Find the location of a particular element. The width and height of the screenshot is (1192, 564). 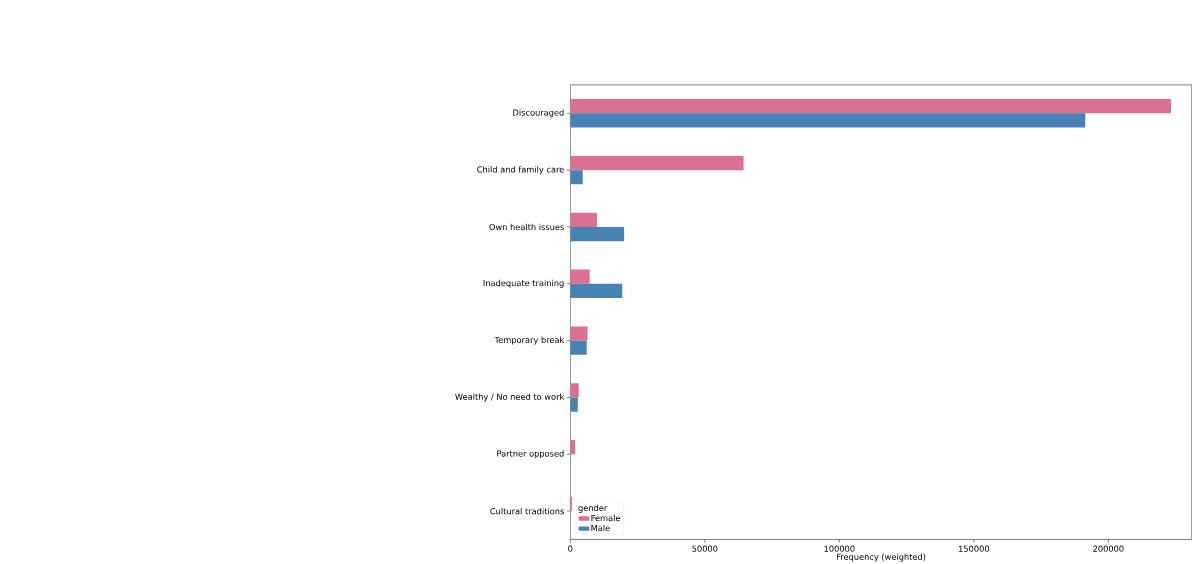

y-tick-label: Discouraged is located at coordinates (538, 113).